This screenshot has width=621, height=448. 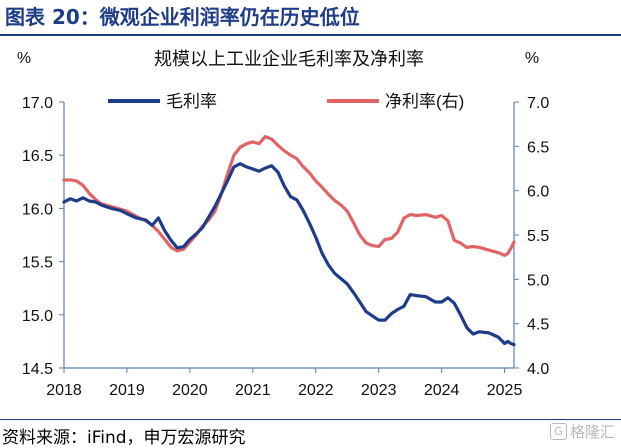 What do you see at coordinates (253, 390) in the screenshot?
I see `x-axis-tick-label: 2021` at bounding box center [253, 390].